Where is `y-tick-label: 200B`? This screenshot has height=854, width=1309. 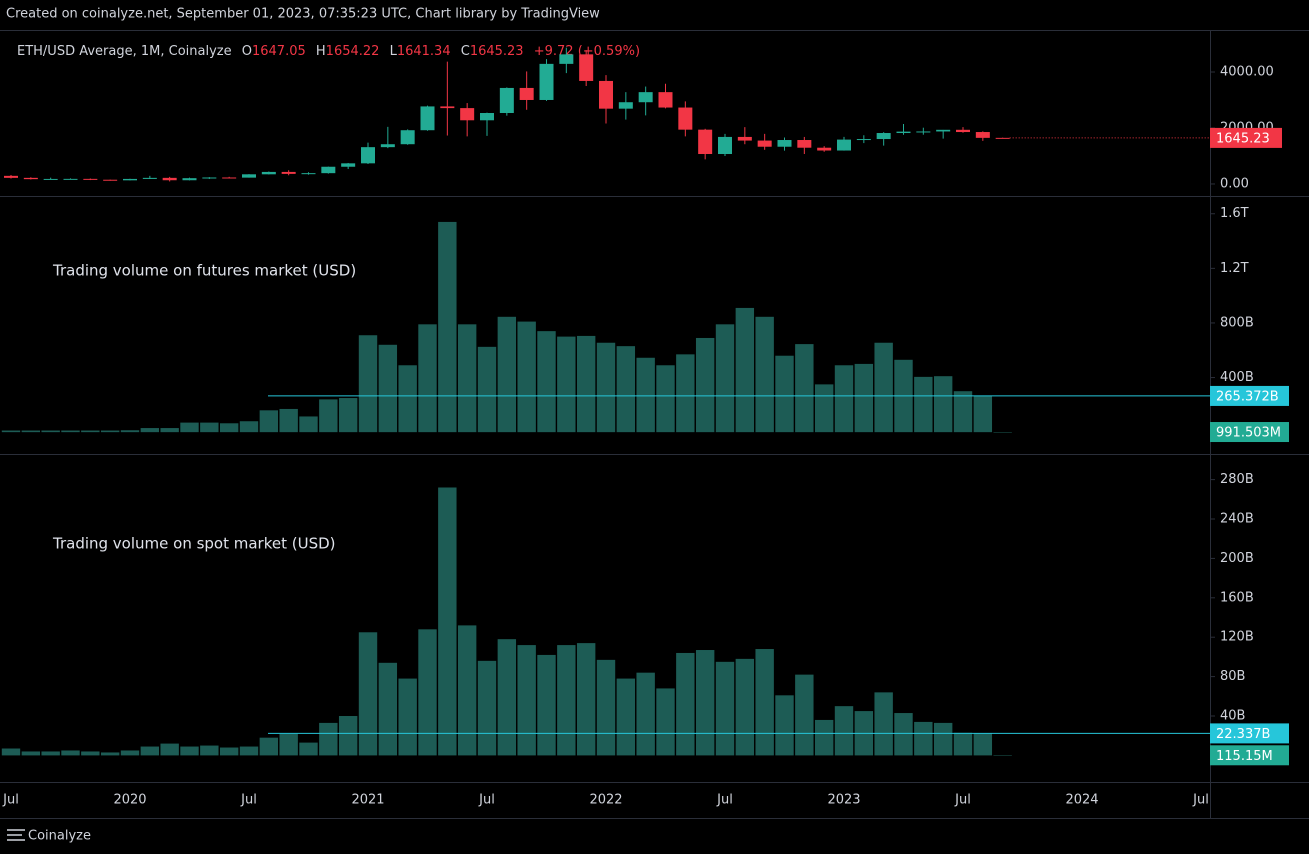 y-tick-label: 200B is located at coordinates (1237, 558).